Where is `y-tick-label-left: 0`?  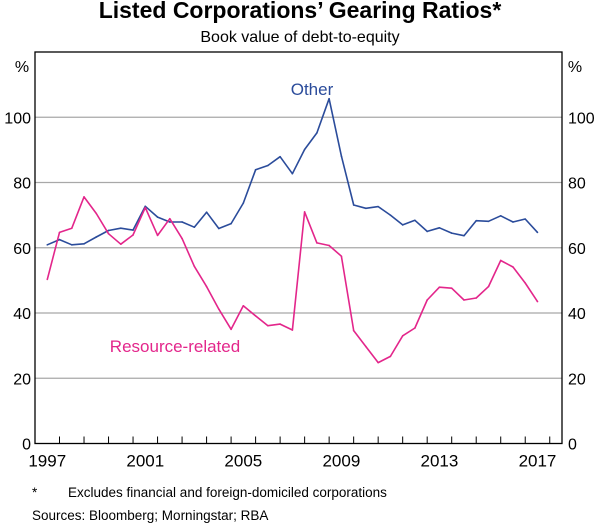 y-tick-label-left: 0 is located at coordinates (26, 445).